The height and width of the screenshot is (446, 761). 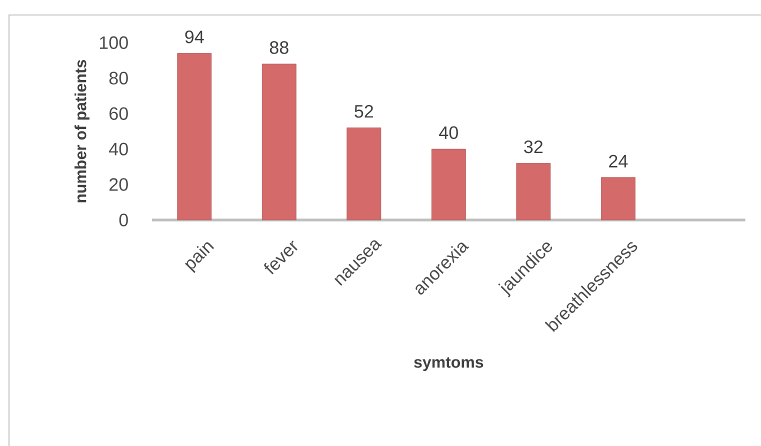 I want to click on y-tick-label: 100, so click(x=114, y=43).